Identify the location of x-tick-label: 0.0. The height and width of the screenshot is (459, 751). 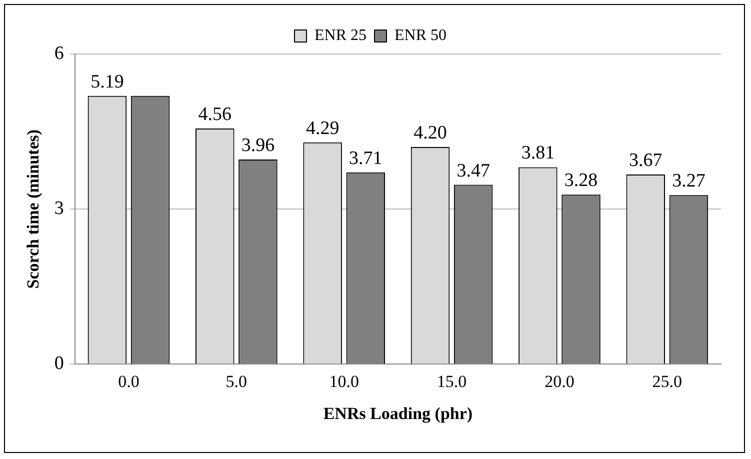
(129, 381).